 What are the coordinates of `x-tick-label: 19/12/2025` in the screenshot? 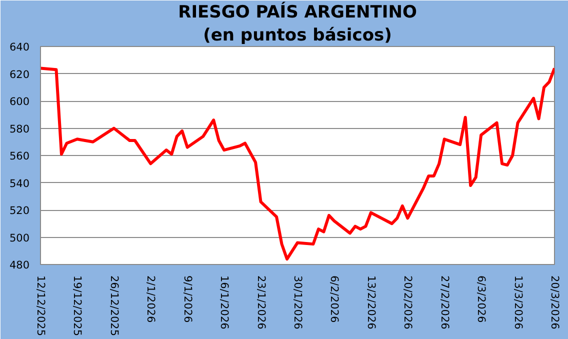 It's located at (77, 306).